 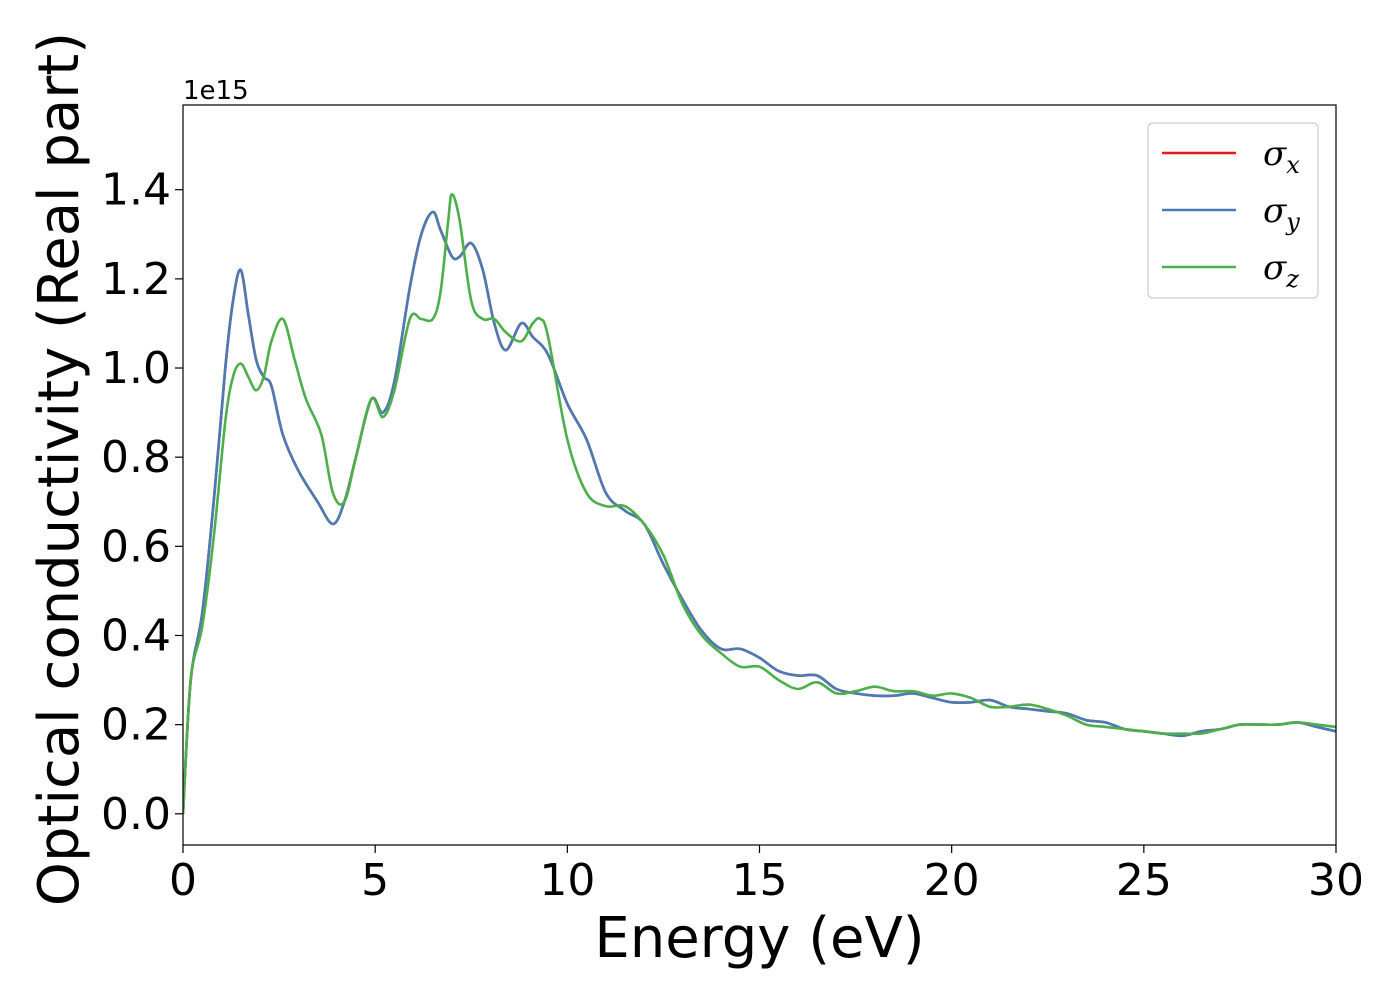 What do you see at coordinates (952, 880) in the screenshot?
I see `x-tick-label: 20` at bounding box center [952, 880].